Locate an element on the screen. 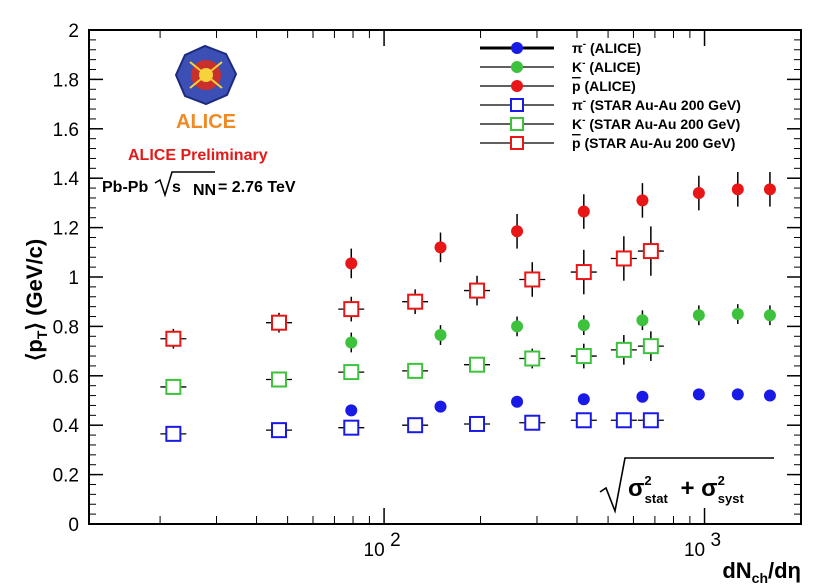  x-tick-exponent: 3 is located at coordinates (716, 540).